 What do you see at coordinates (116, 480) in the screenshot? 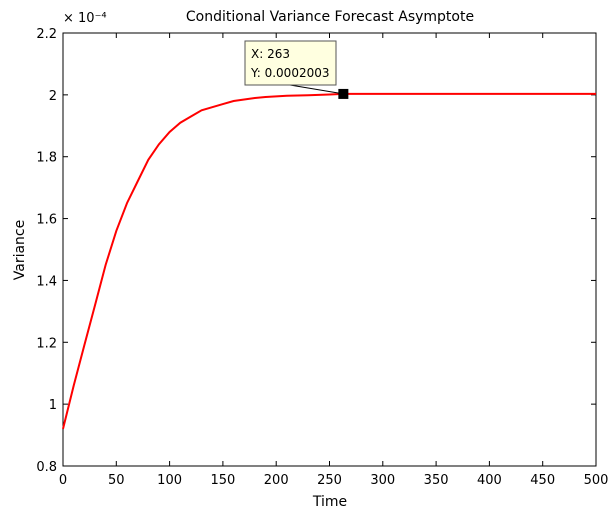
I see `x-tick-label: 50` at bounding box center [116, 480].